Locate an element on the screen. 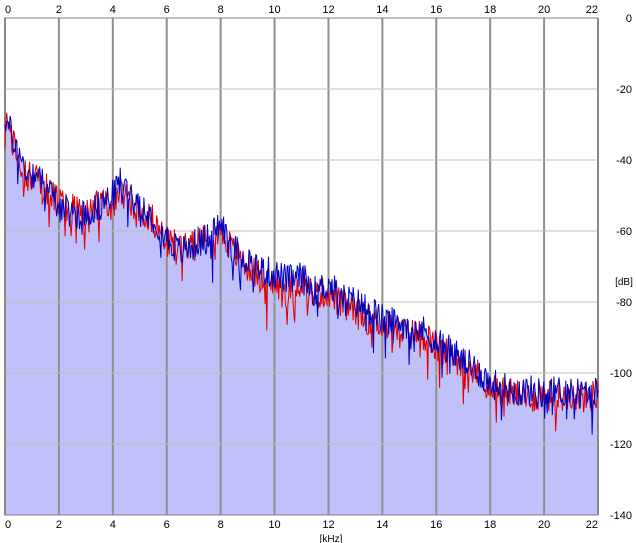  x-tick-label-top: 12 is located at coordinates (328, 10).